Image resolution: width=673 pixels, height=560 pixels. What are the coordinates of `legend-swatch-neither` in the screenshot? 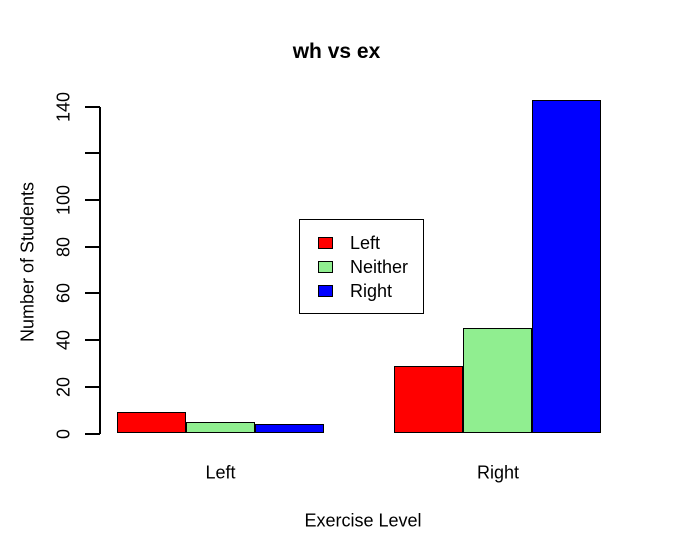 It's located at (325, 266).